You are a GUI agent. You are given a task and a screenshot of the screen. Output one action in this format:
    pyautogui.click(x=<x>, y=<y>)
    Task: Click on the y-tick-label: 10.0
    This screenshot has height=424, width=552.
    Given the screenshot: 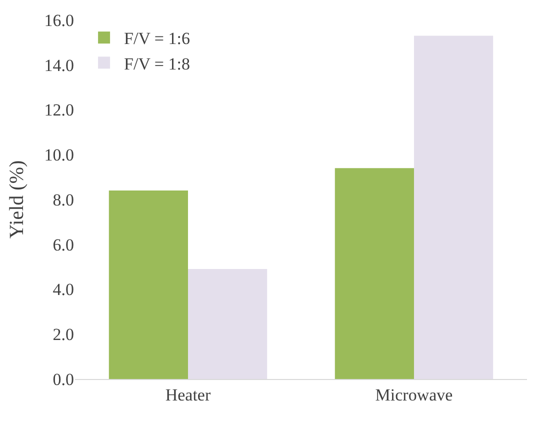 What is the action you would take?
    pyautogui.click(x=59, y=155)
    